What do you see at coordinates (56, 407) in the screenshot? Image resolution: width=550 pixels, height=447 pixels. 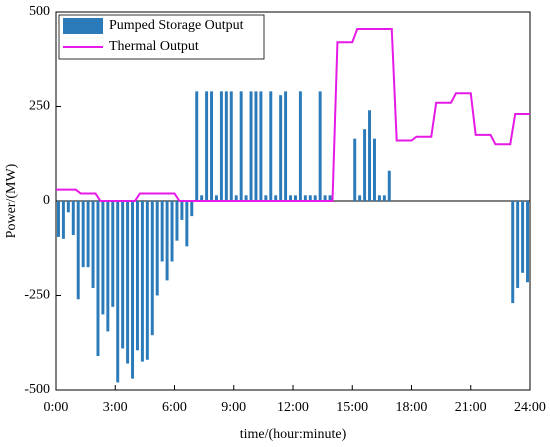 I see `x-tick-label: 0:00` at bounding box center [56, 407].